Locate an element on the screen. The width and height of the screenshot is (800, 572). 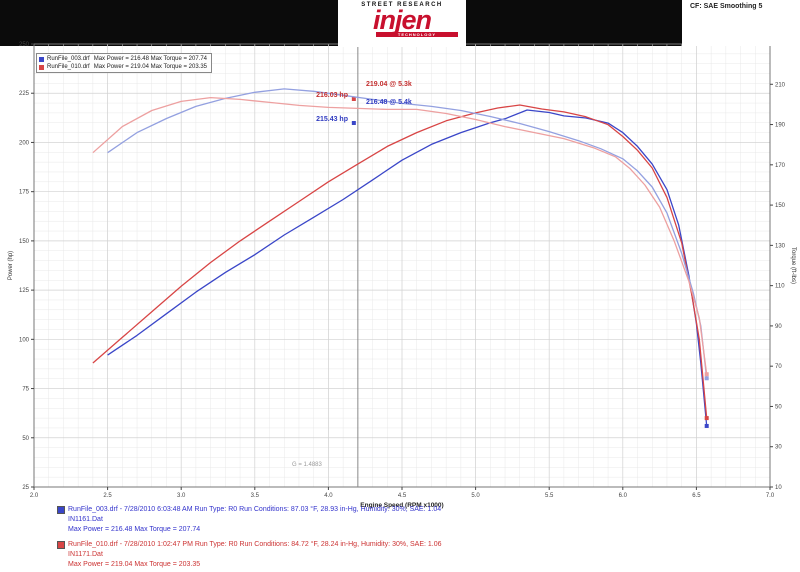
svg-text: 170 is located at coordinates (780, 166).